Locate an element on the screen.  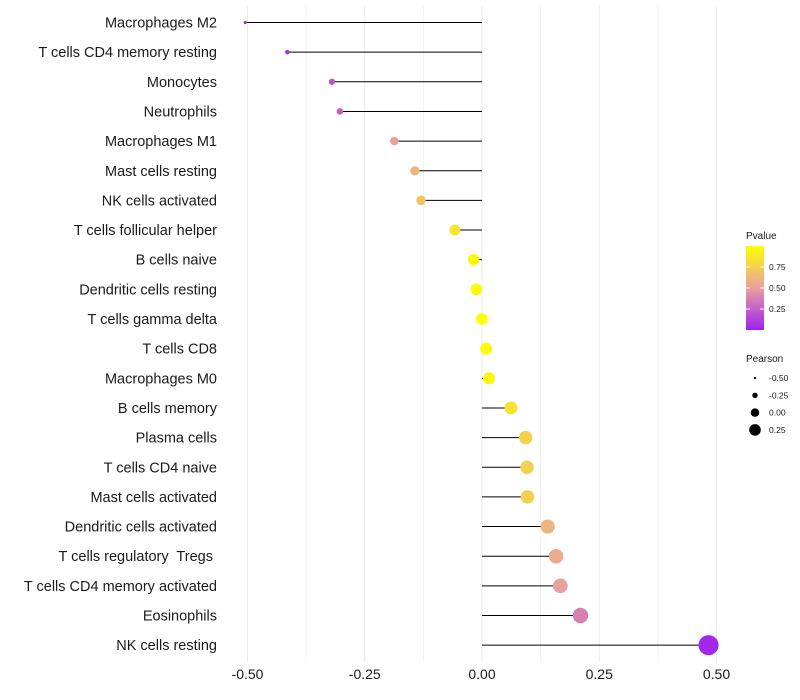
pearson-legend: Pearson -0.50 -0.25 0.00 0.25 is located at coordinates (767, 395).